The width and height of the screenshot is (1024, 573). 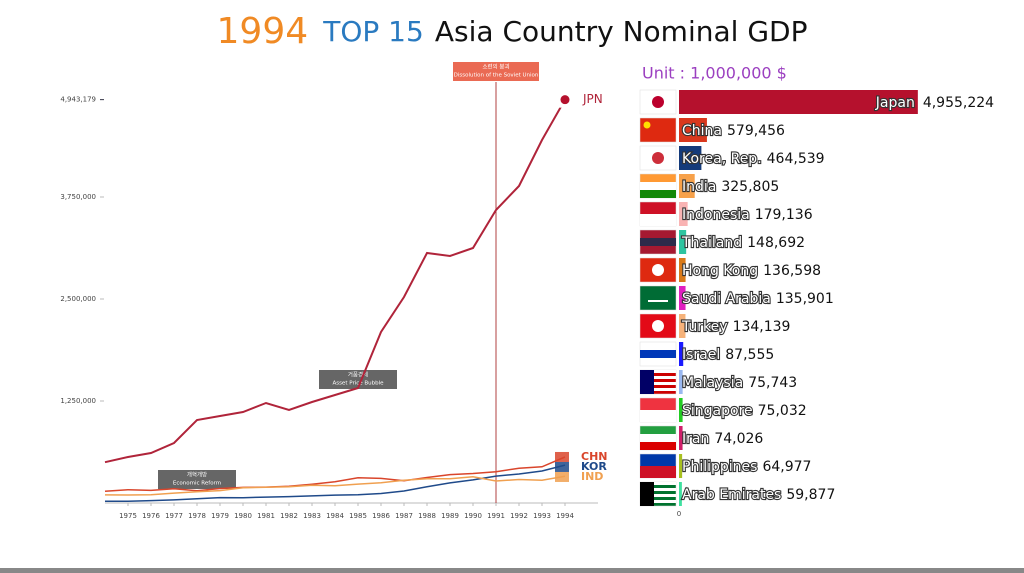 I want to click on title-year: 1994, so click(x=263, y=31).